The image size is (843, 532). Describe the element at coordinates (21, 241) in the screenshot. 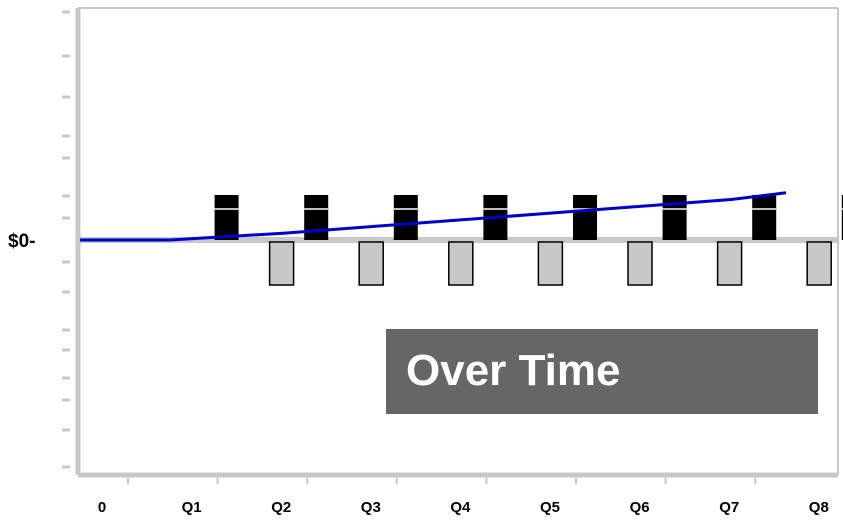

I see `y-zero-label: $0-` at that location.